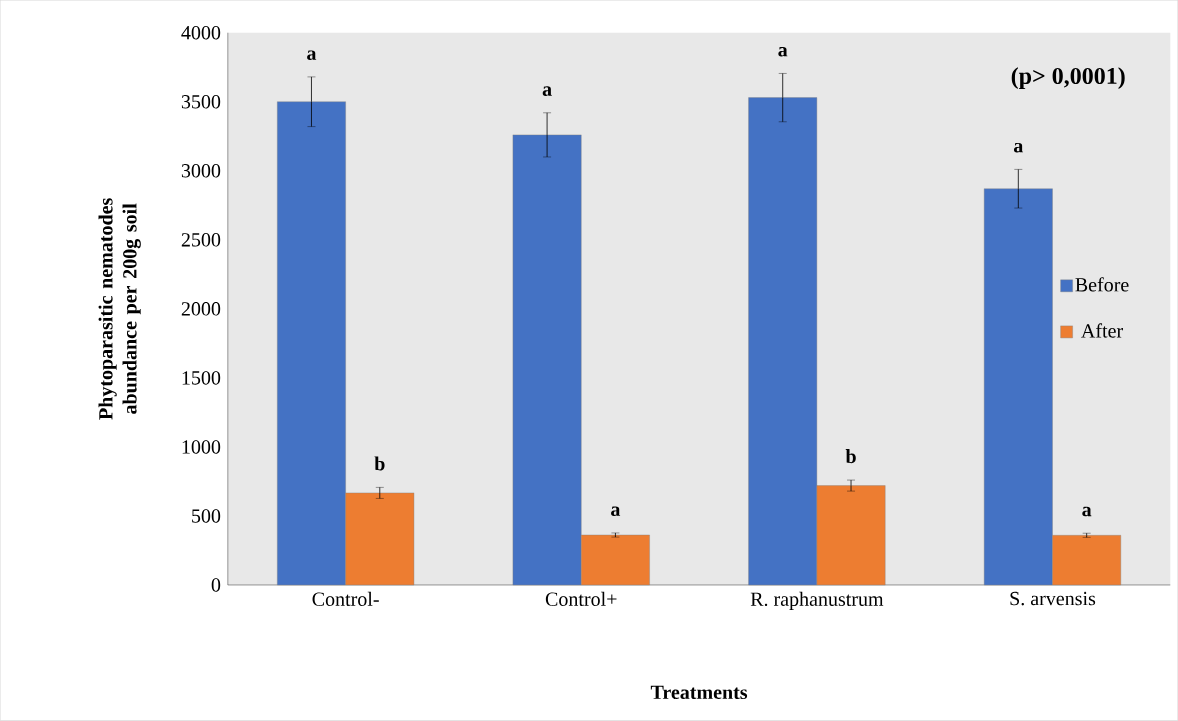 The image size is (1178, 721). What do you see at coordinates (1053, 598) in the screenshot?
I see `x-tick-label: S. arvensis` at bounding box center [1053, 598].